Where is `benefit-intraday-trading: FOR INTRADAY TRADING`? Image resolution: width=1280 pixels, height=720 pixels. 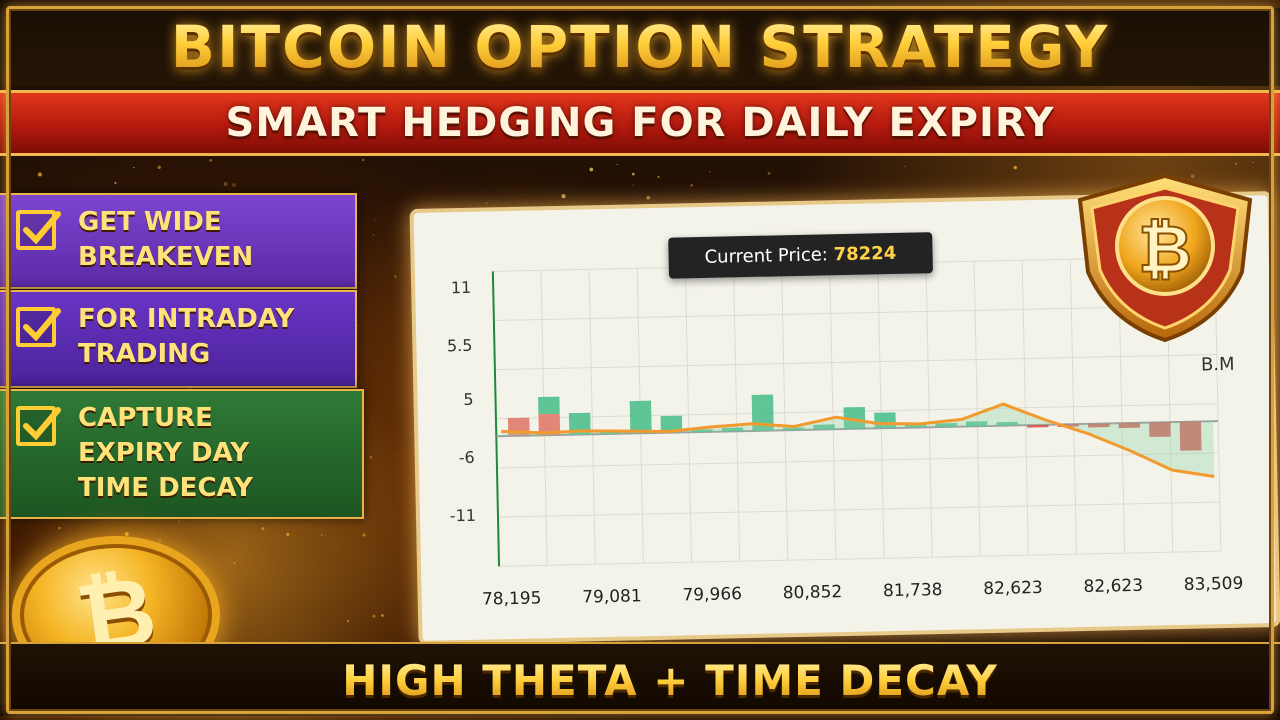
benefit-intraday-trading: FOR INTRADAY TRADING is located at coordinates (178, 339).